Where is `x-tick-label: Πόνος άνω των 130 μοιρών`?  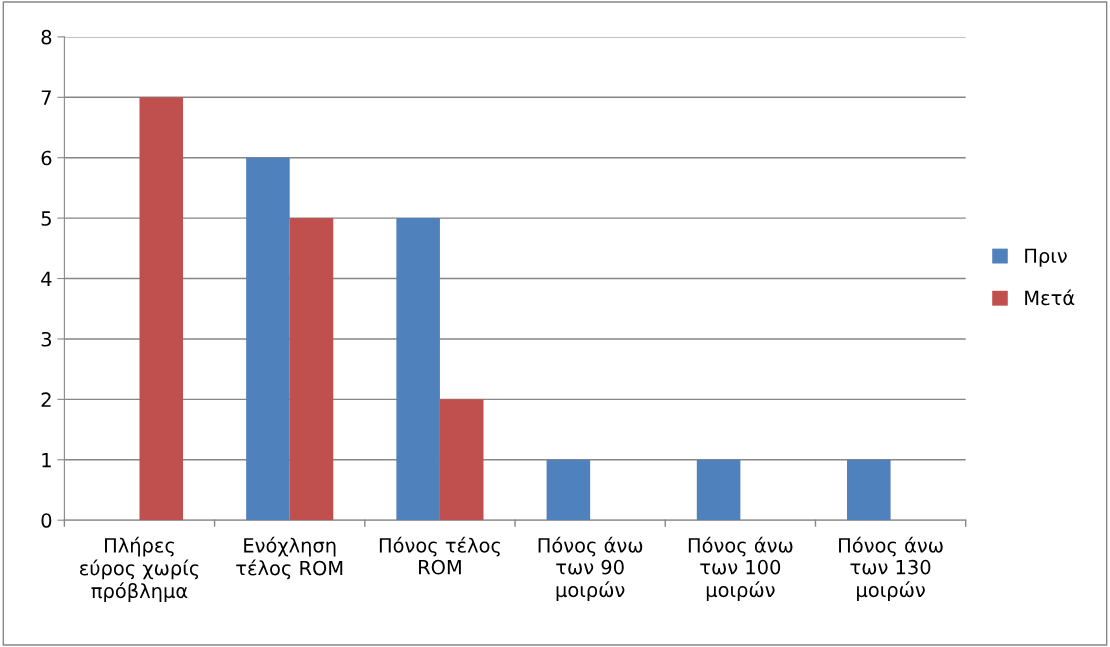 x-tick-label: Πόνος άνω των 130 μοιρών is located at coordinates (891, 568).